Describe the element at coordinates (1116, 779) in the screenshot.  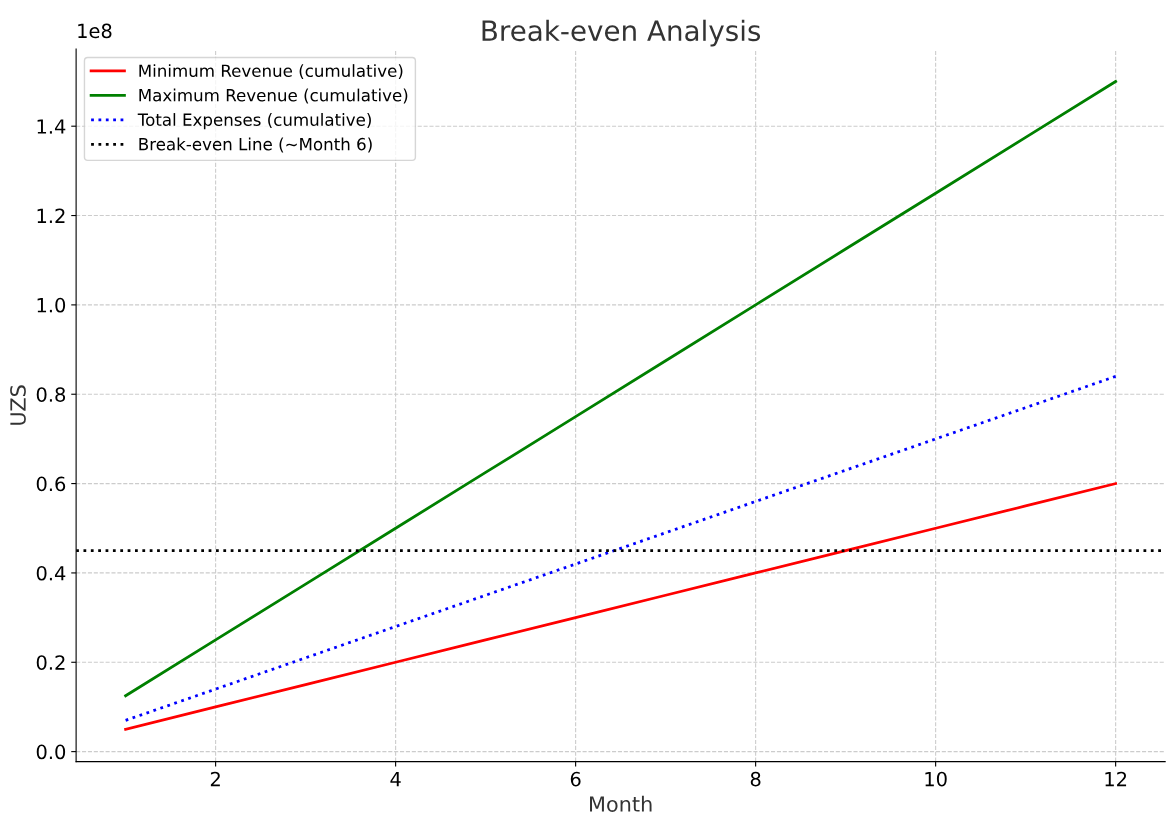
I see `x-tick-label: 12` at that location.